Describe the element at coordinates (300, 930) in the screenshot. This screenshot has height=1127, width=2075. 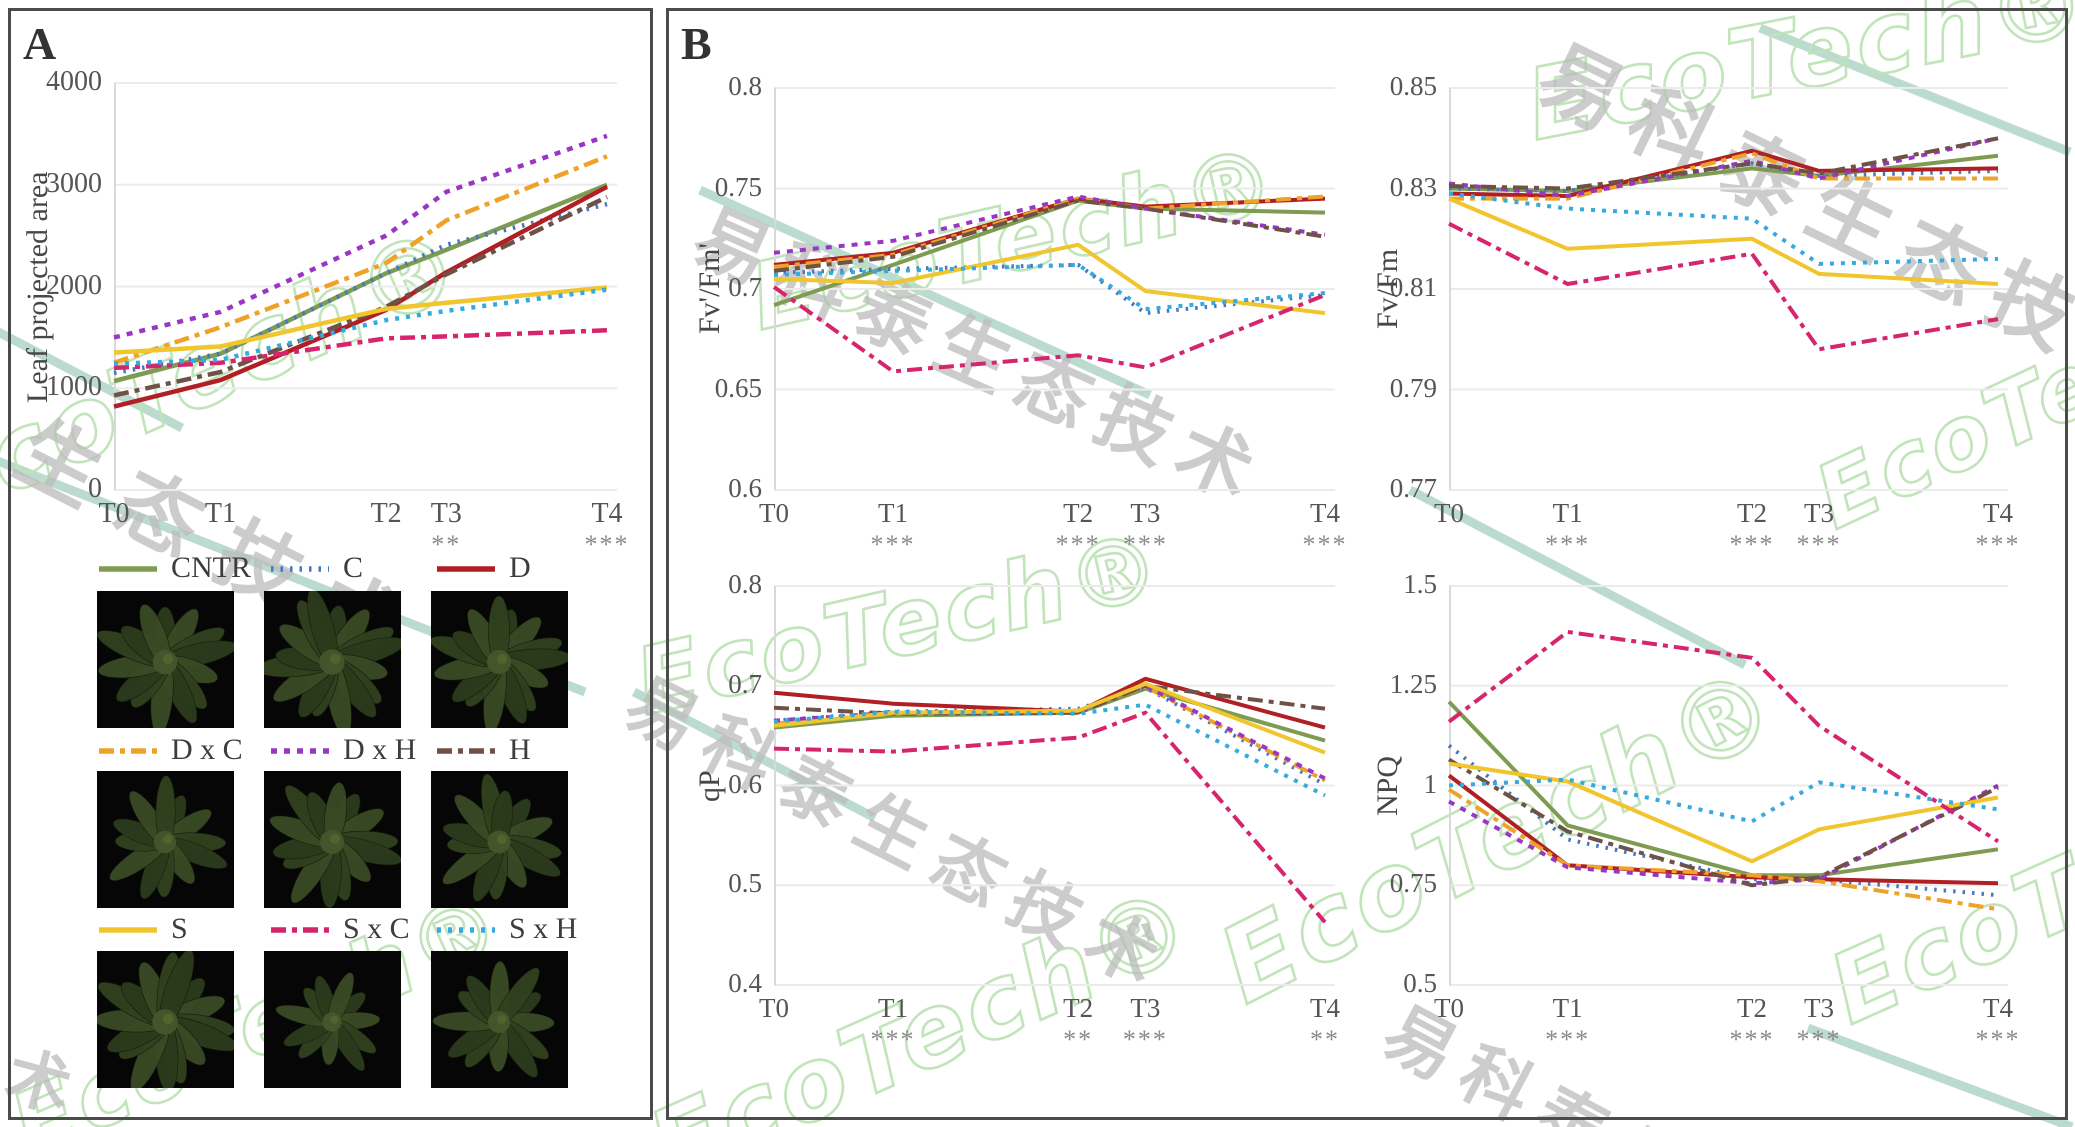
I see `legend-swatch-SxC` at that location.